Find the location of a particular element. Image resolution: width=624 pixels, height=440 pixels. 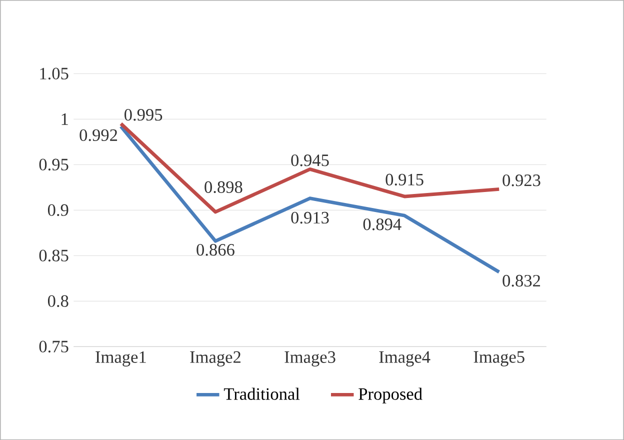

data-label: 0.945 is located at coordinates (310, 160).